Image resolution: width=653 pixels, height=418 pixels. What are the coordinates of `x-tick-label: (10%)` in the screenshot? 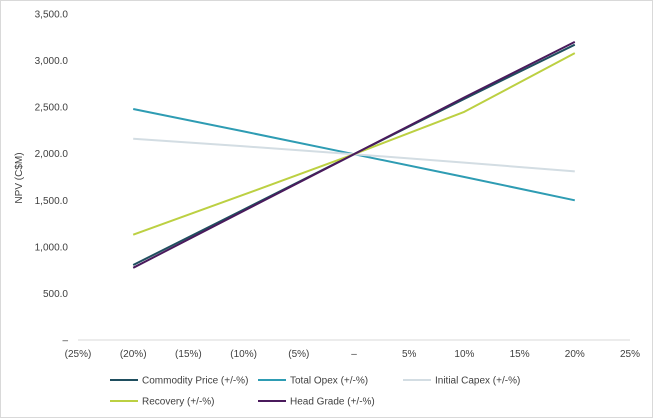 It's located at (243, 354).